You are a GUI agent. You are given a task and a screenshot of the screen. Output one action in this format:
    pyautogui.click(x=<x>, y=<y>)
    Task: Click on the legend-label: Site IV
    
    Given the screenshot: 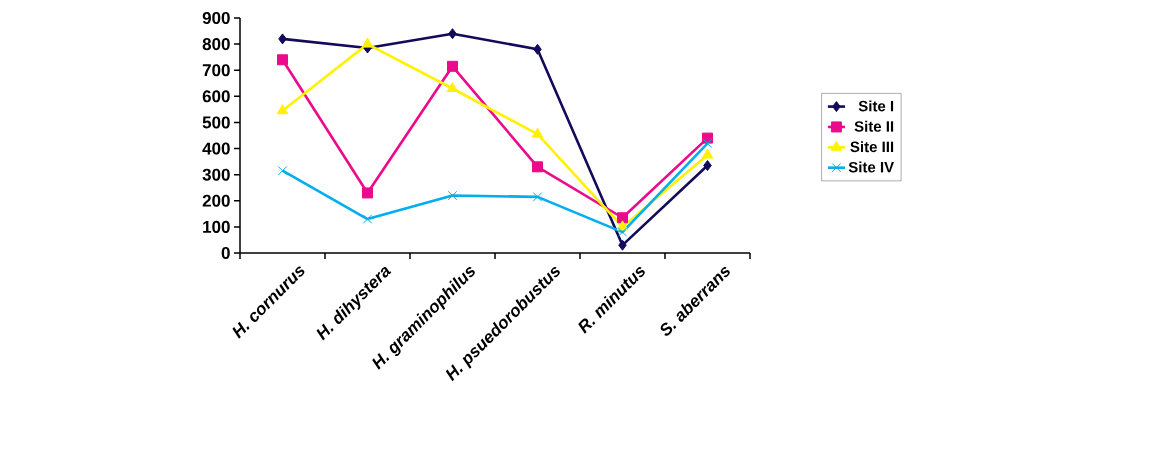 What is the action you would take?
    pyautogui.click(x=871, y=167)
    